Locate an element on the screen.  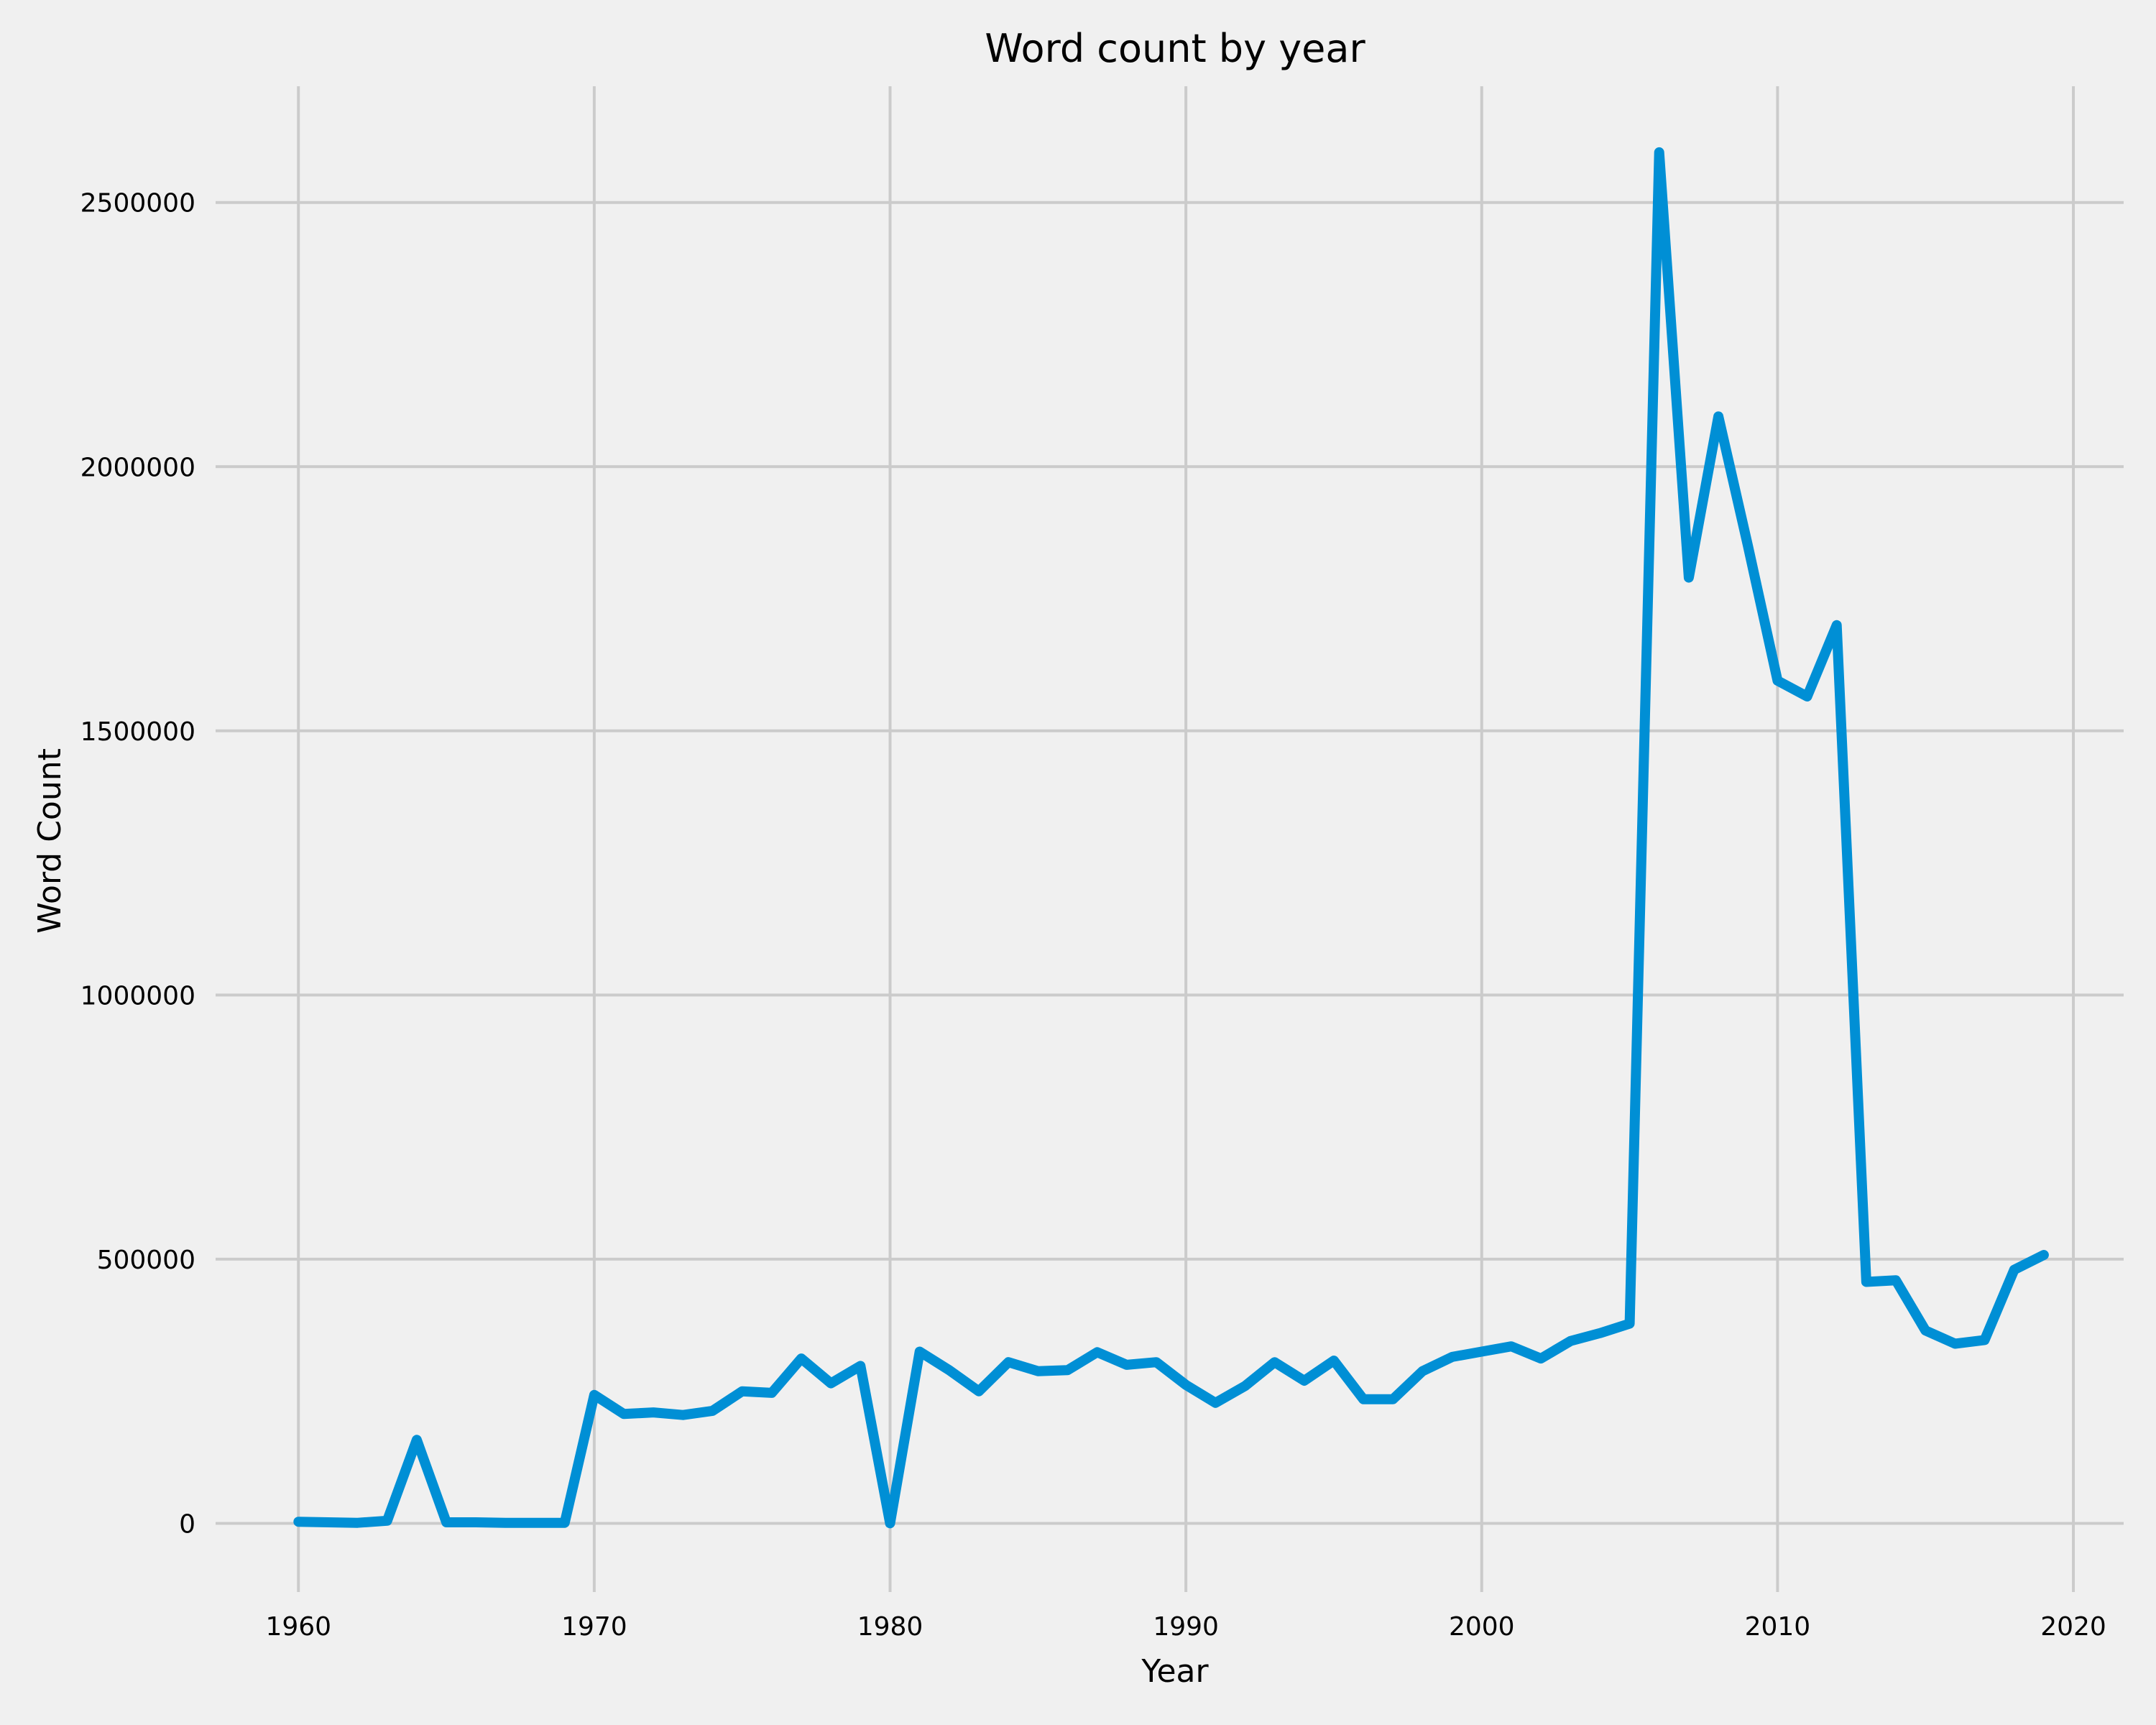
x-tick-label: 2000 is located at coordinates (1482, 1627).